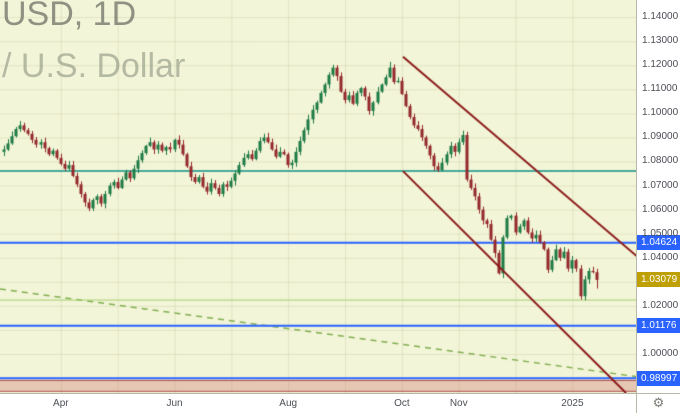 The height and width of the screenshot is (413, 680). What do you see at coordinates (660, 353) in the screenshot?
I see `price-tick-label: 1.00000` at bounding box center [660, 353].